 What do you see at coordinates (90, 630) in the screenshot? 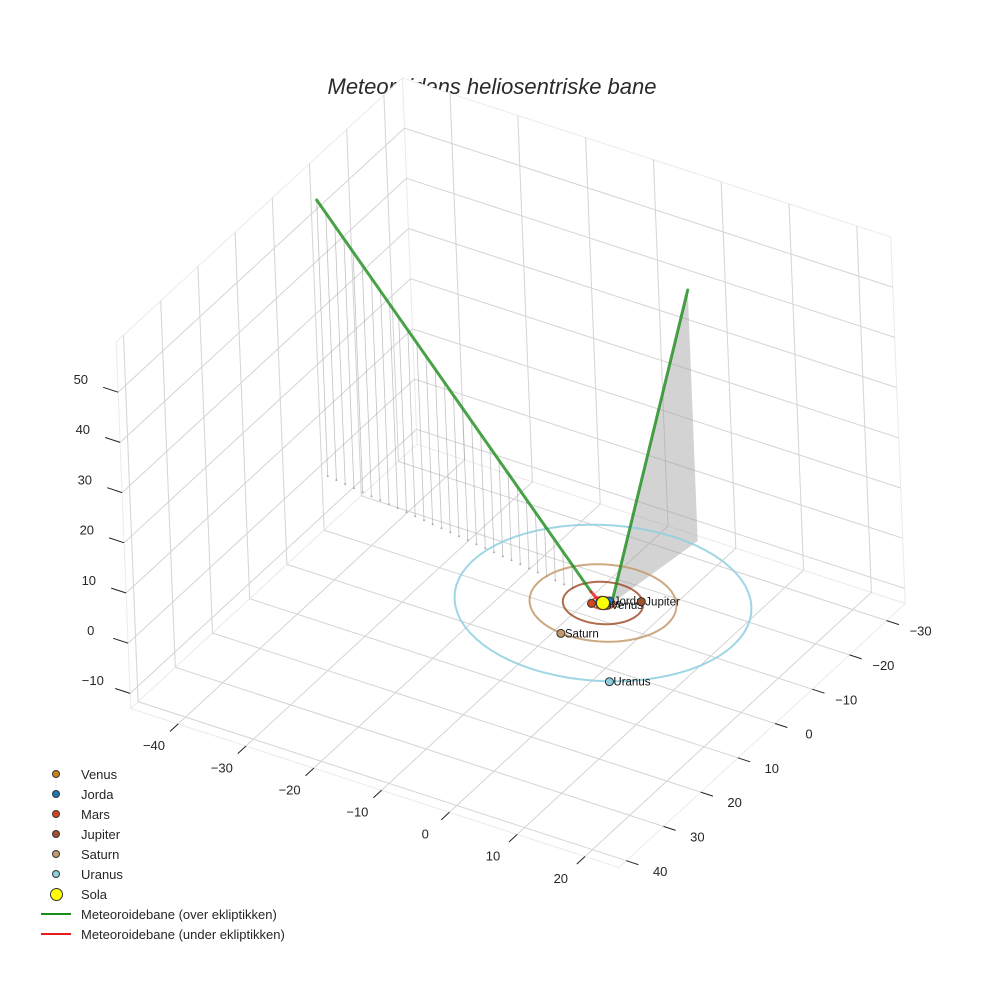
I see `z-tick-label: 0` at bounding box center [90, 630].